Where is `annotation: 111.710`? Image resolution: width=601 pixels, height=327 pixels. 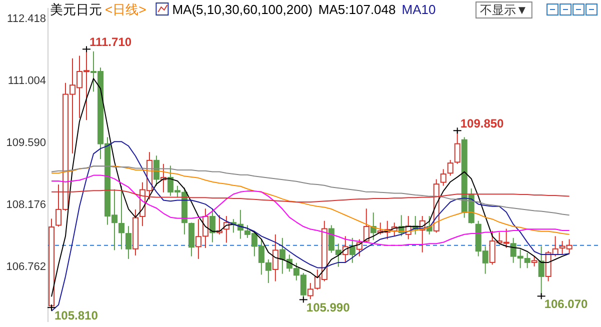
annotation: 111.710 is located at coordinates (110, 42).